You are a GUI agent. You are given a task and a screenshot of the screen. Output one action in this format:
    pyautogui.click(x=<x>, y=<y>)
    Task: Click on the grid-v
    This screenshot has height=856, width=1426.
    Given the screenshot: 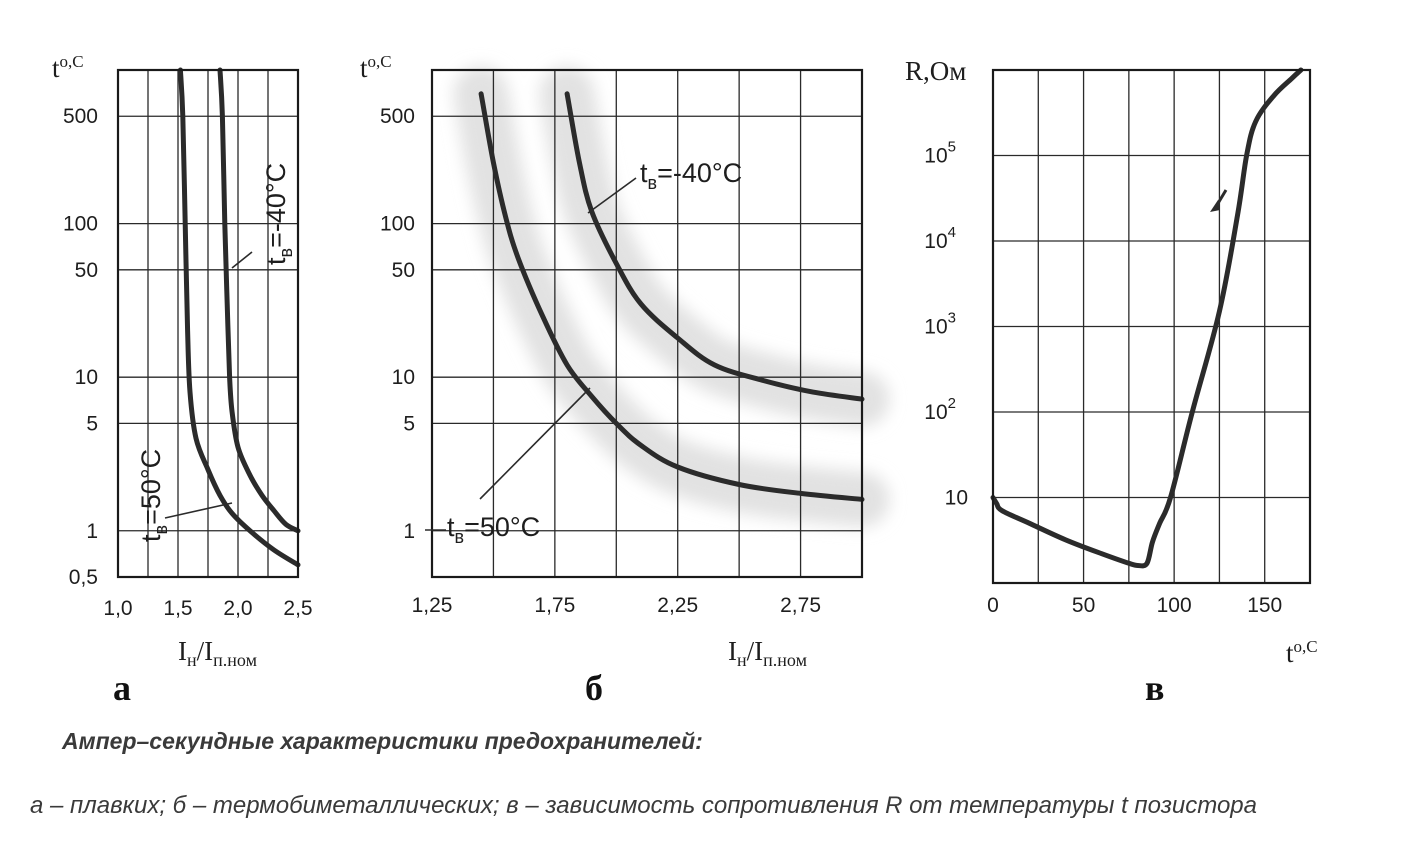 What is the action you would take?
    pyautogui.click(x=1151, y=326)
    